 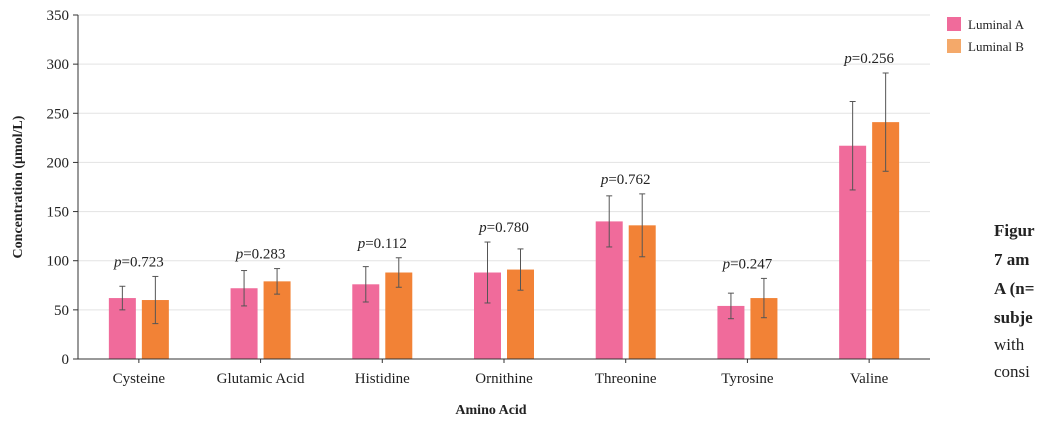 I want to click on p-value-label: p=0.723, so click(x=138, y=262).